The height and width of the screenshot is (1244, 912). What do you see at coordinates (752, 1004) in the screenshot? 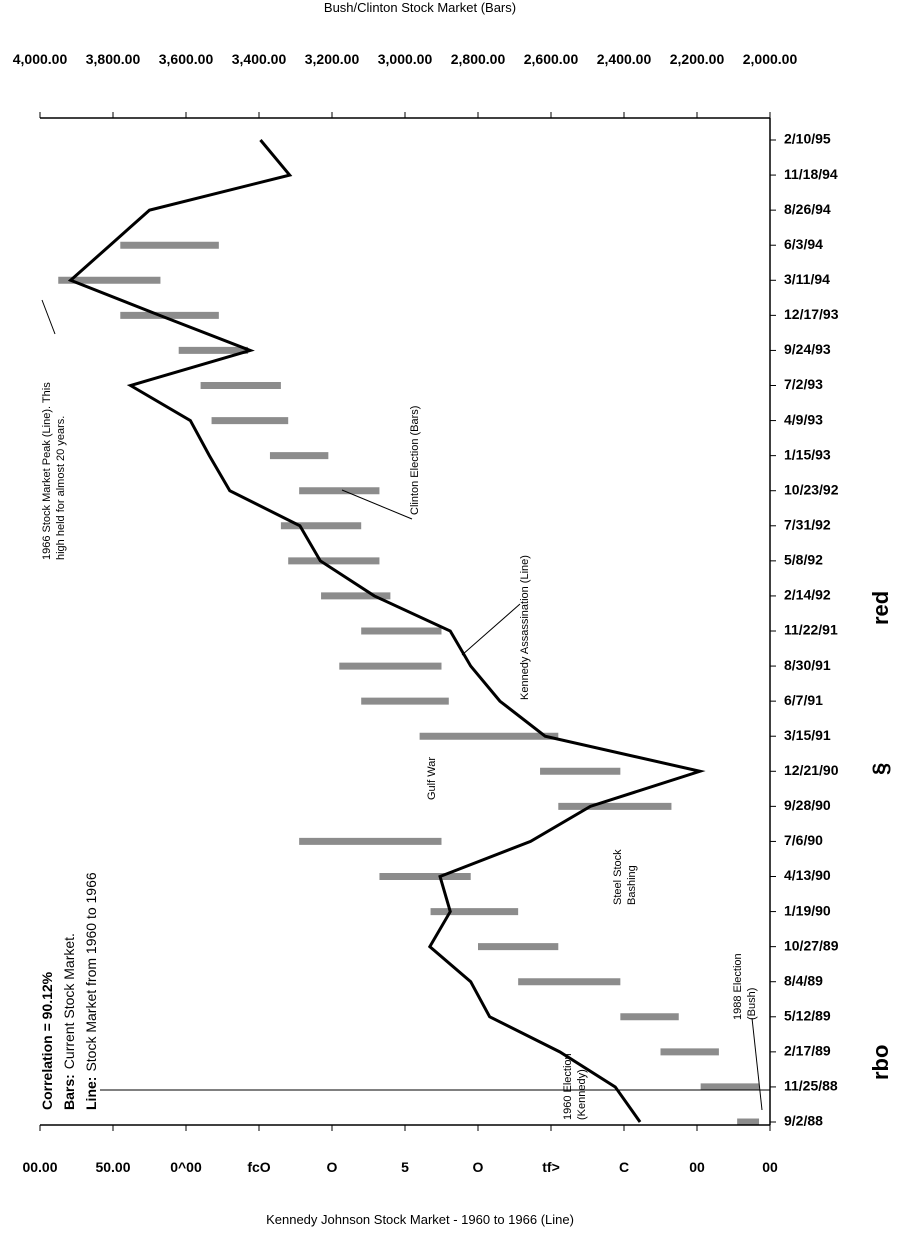
I see `annotation: (Bush)` at bounding box center [752, 1004].